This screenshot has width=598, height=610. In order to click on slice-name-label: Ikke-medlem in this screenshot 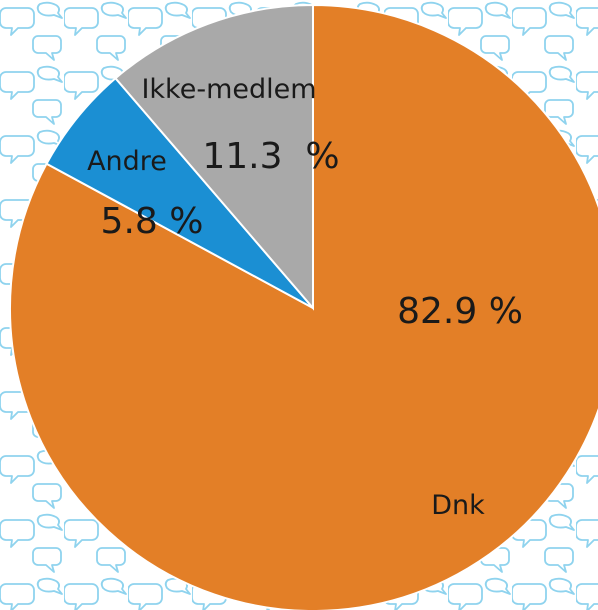, I will do `click(228, 89)`.